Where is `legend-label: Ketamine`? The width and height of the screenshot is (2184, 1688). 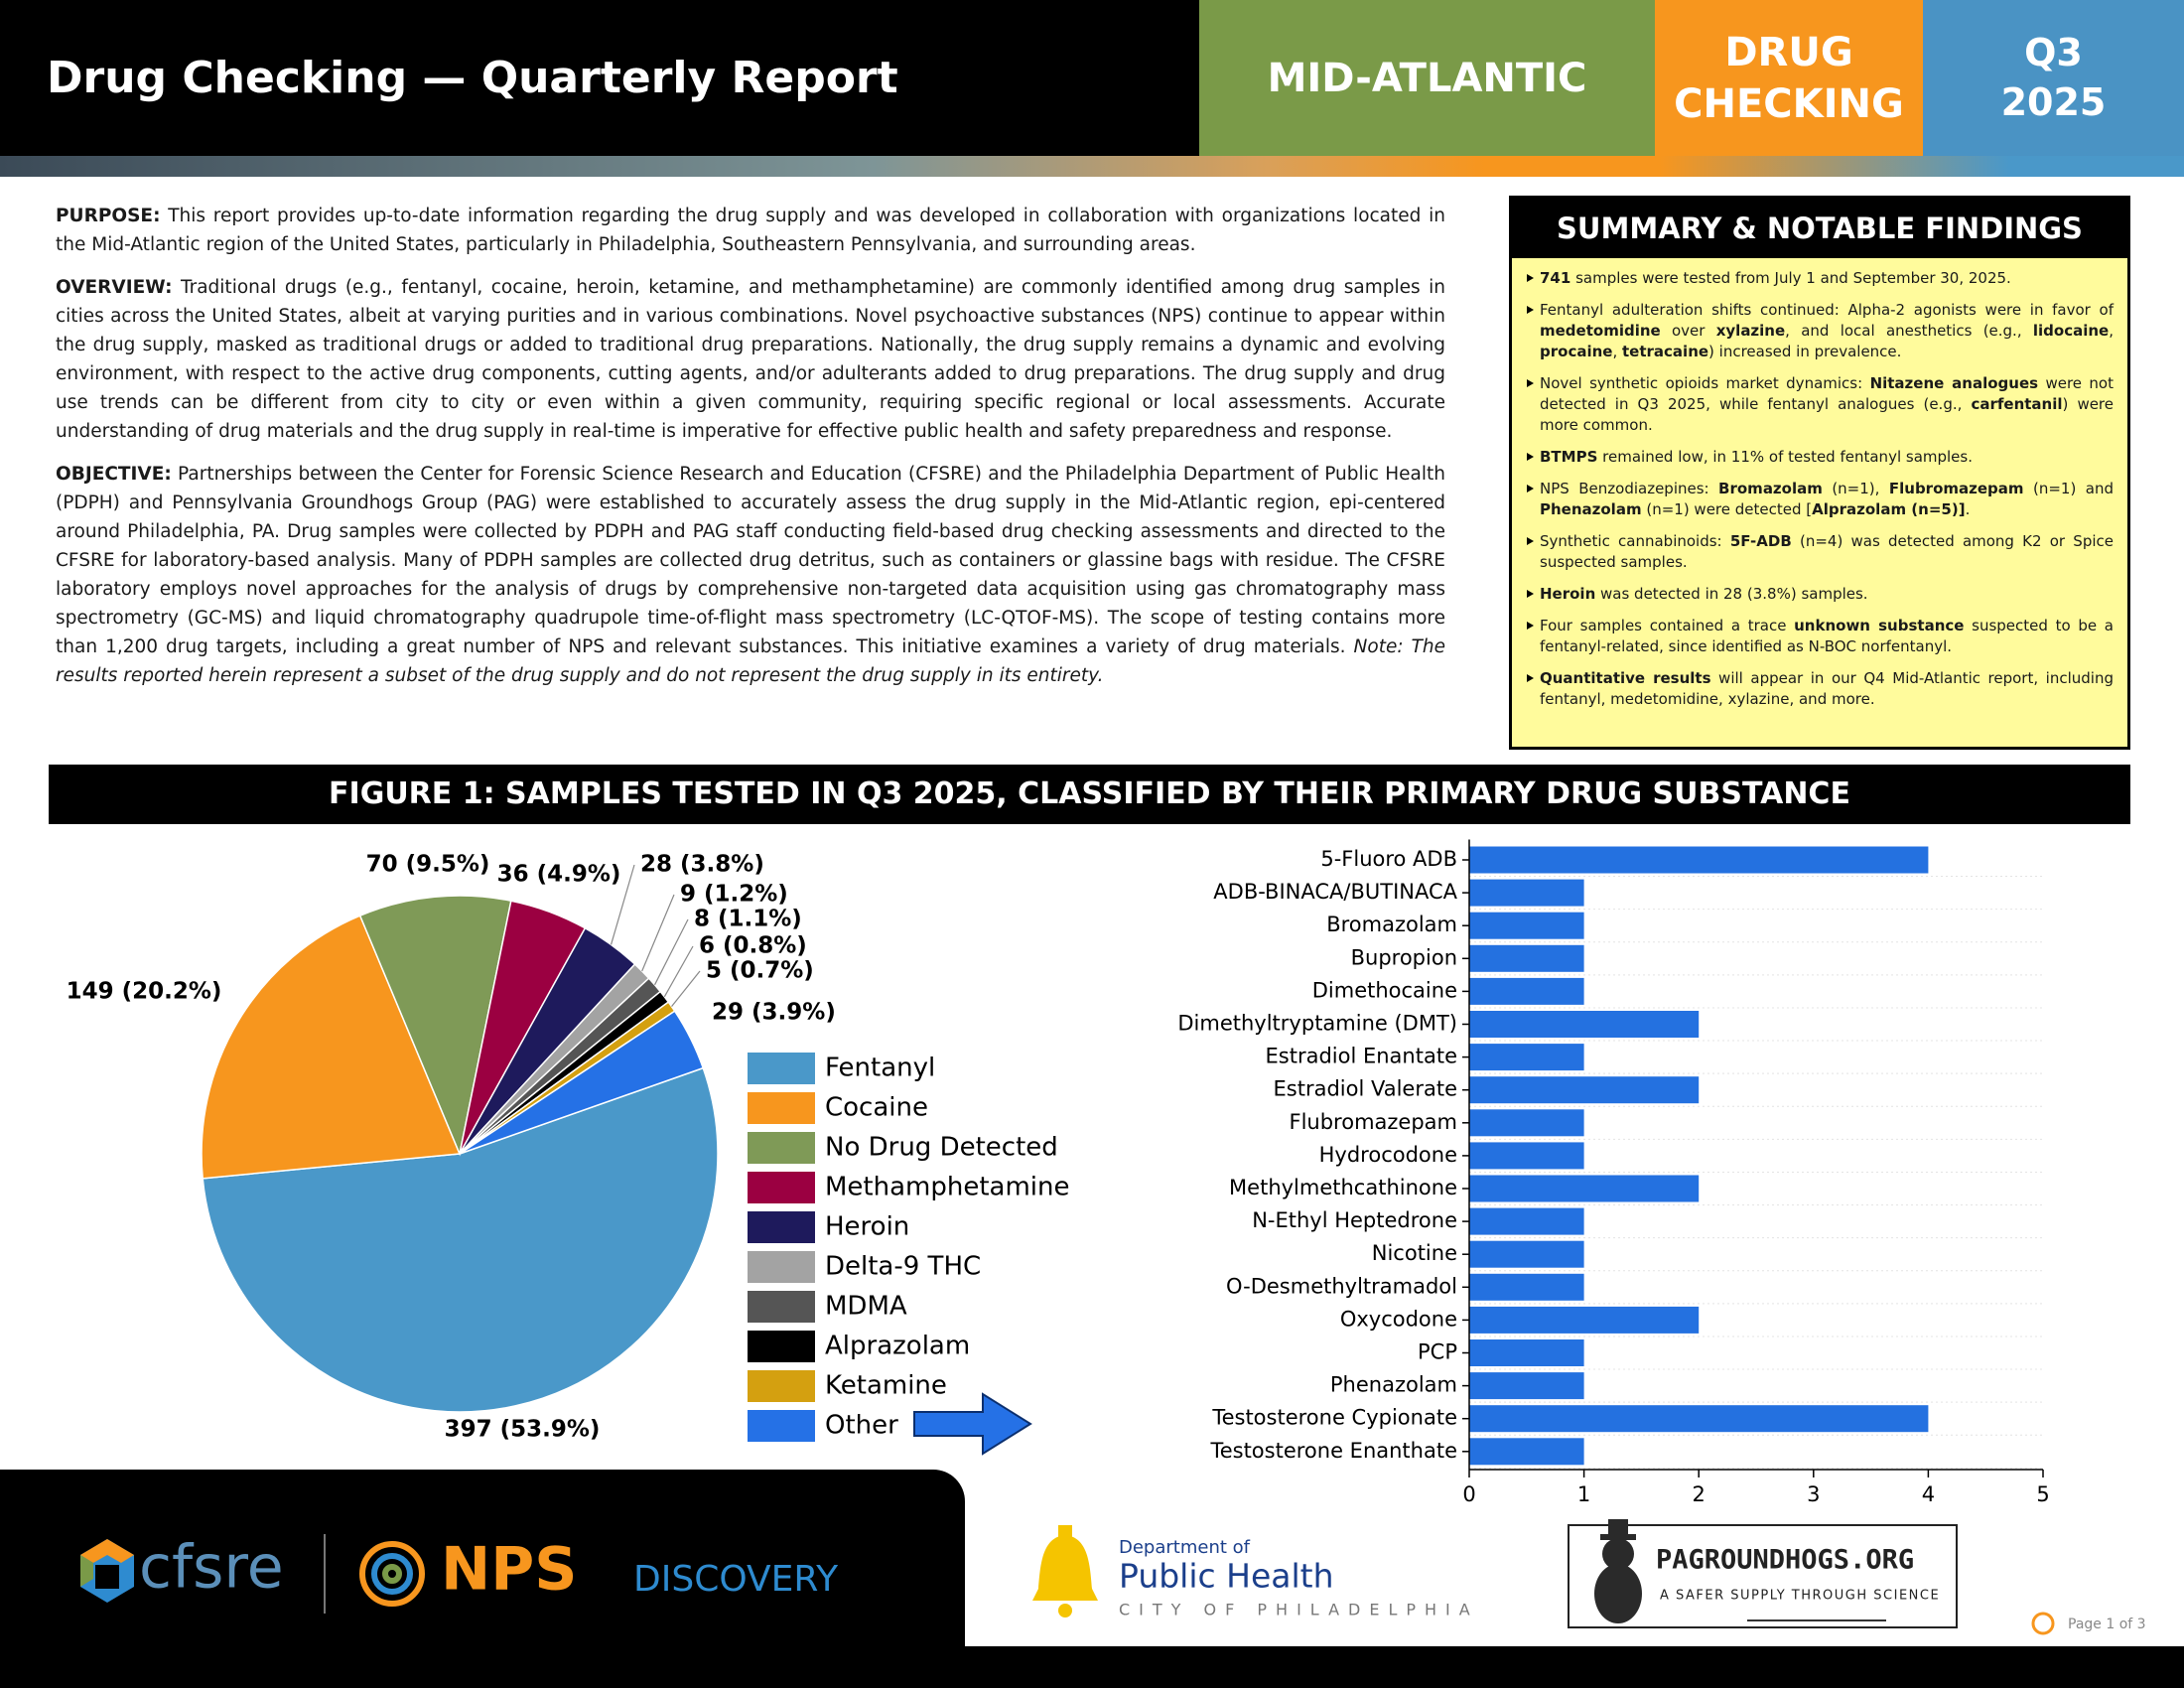
legend-label: Ketamine is located at coordinates (886, 1386).